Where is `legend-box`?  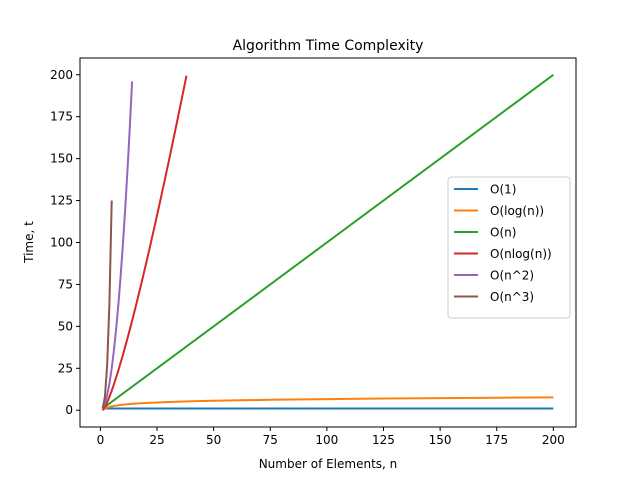 legend-box is located at coordinates (509, 247).